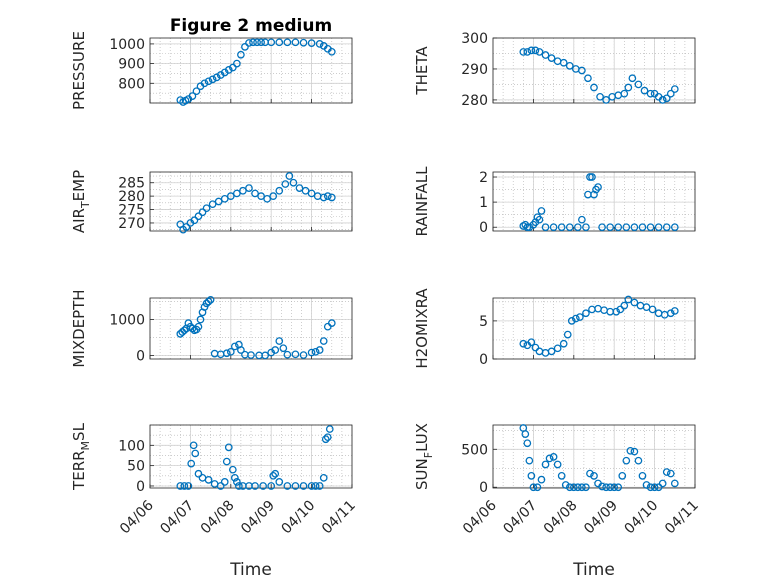 The width and height of the screenshot is (778, 583). Describe the element at coordinates (593, 570) in the screenshot. I see `x-axis-label-right: Time` at that location.